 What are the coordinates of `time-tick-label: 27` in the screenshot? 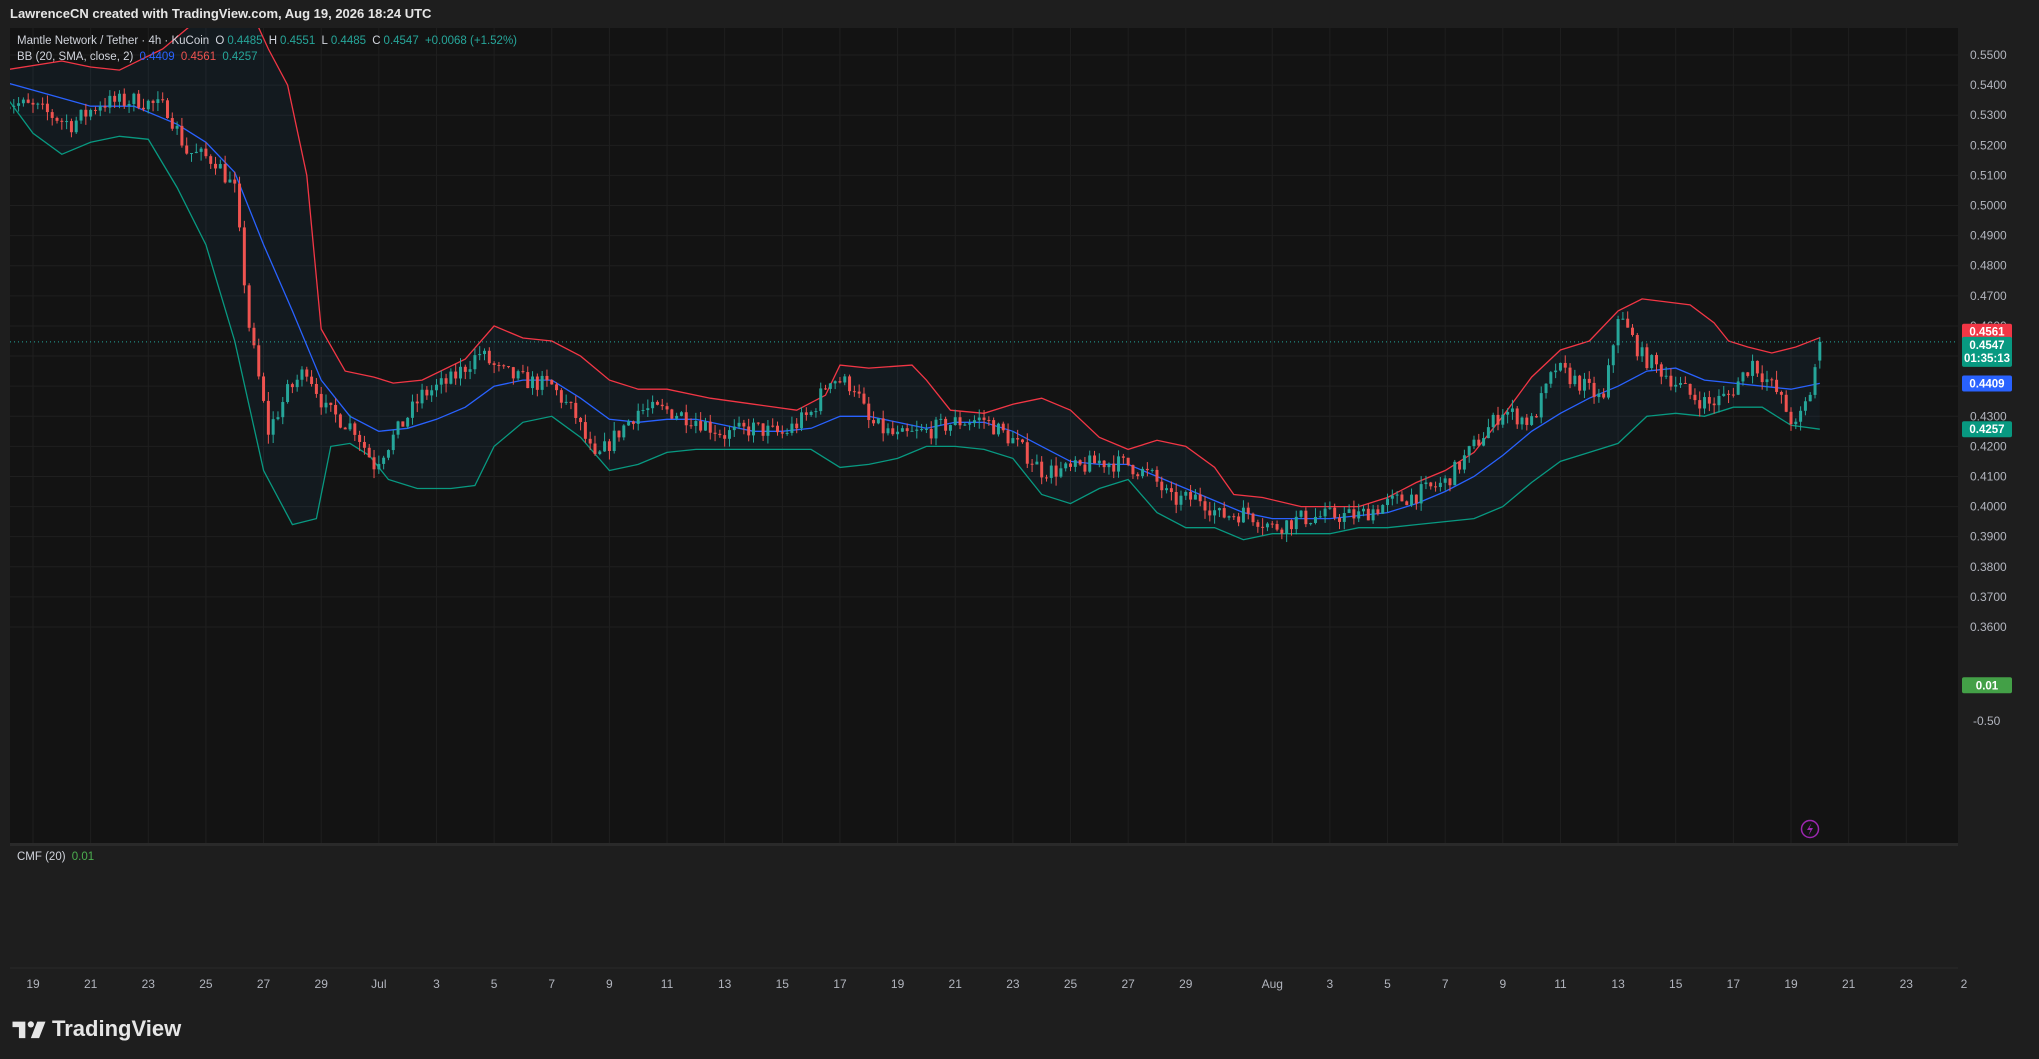 It's located at (264, 984).